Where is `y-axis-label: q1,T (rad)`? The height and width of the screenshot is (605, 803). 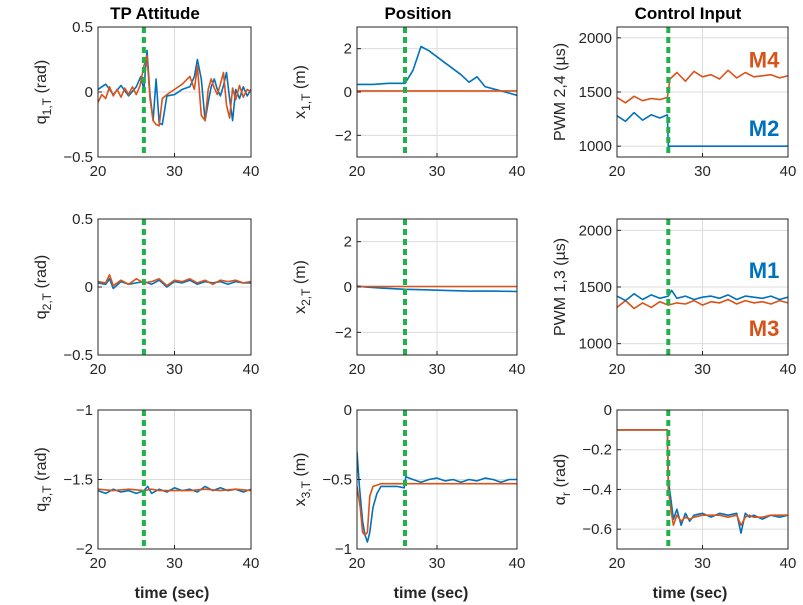
y-axis-label: q1,T (rad) is located at coordinates (43, 92).